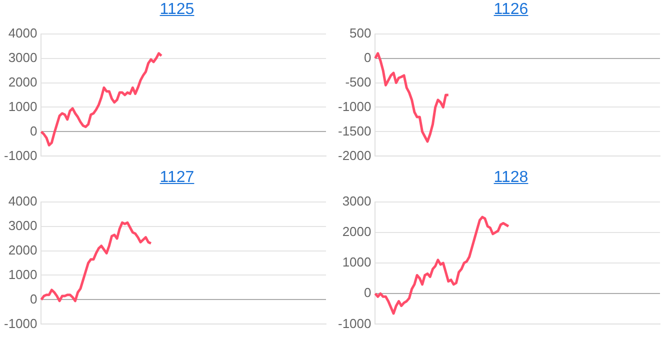 The height and width of the screenshot is (337, 669). What do you see at coordinates (358, 82) in the screenshot?
I see `y-tick-label: -500` at bounding box center [358, 82].